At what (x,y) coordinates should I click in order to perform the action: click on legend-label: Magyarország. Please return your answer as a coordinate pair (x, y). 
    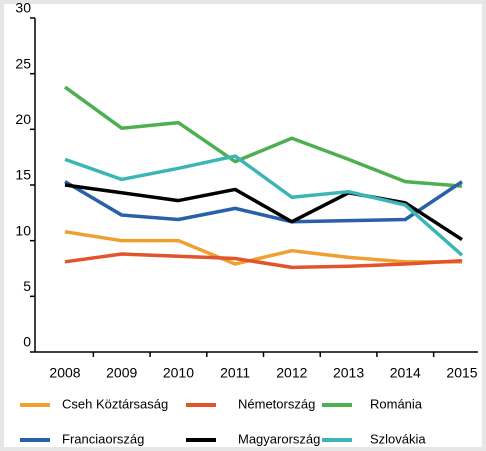
    Looking at the image, I should click on (279, 438).